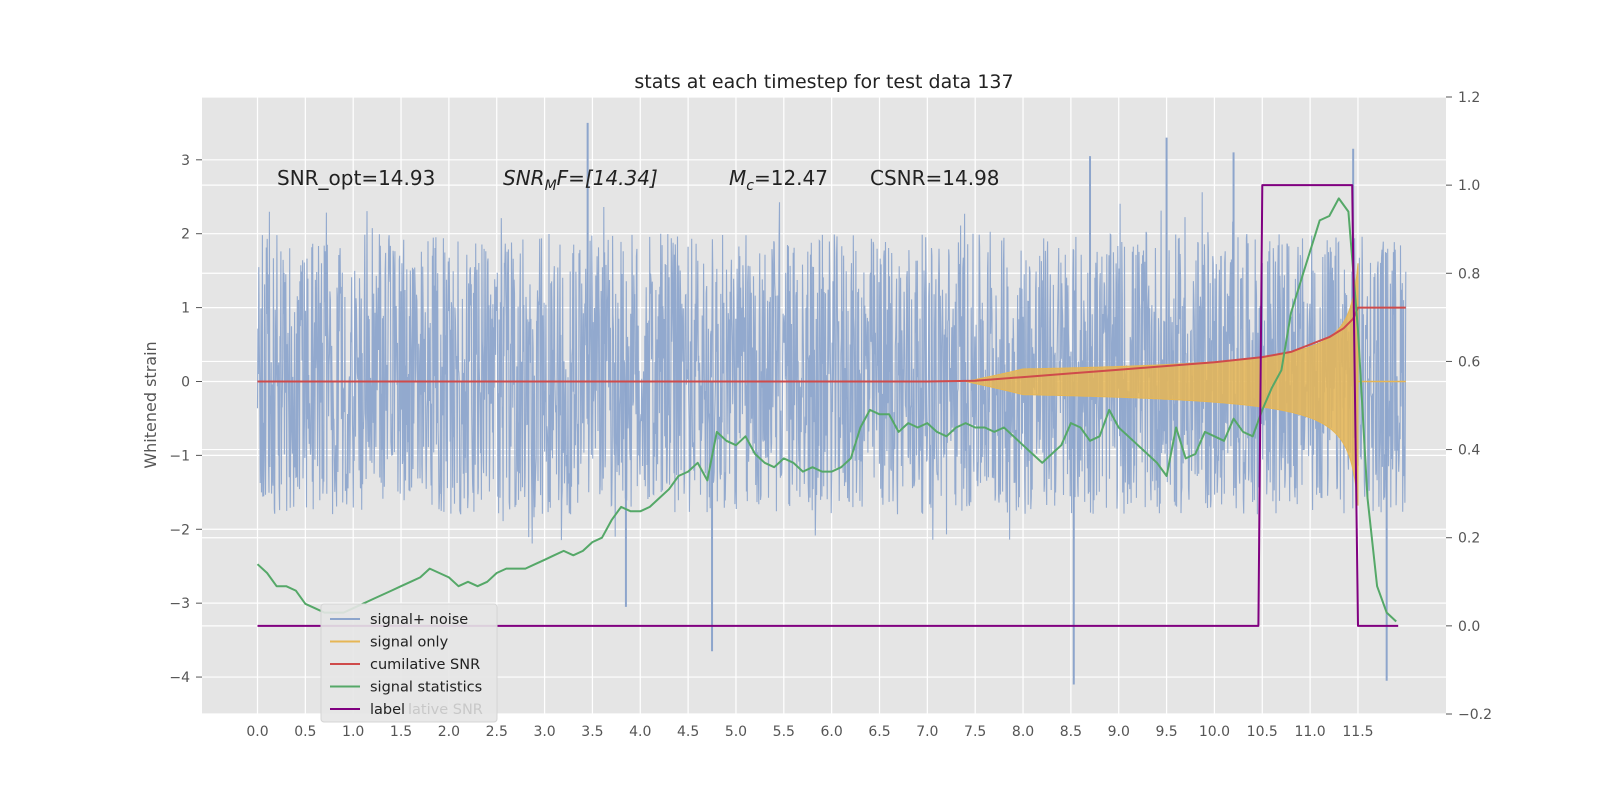 The image size is (1600, 800). Describe the element at coordinates (1119, 732) in the screenshot. I see `x-tick-label: 9.0` at that location.